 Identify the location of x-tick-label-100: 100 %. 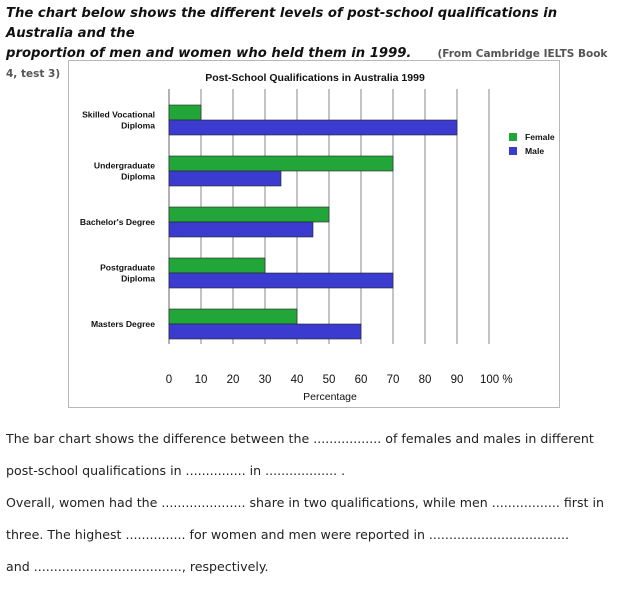
(496, 380).